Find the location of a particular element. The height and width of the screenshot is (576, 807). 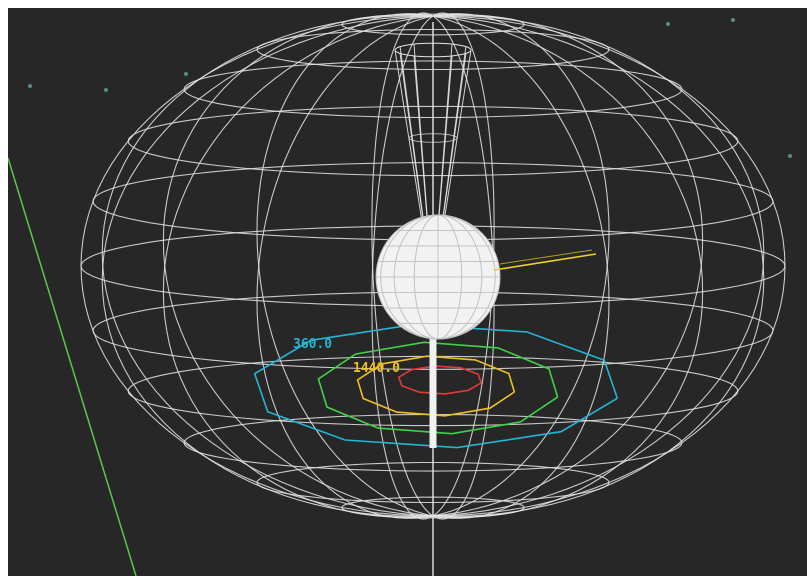

contour-inner is located at coordinates (436, 386).